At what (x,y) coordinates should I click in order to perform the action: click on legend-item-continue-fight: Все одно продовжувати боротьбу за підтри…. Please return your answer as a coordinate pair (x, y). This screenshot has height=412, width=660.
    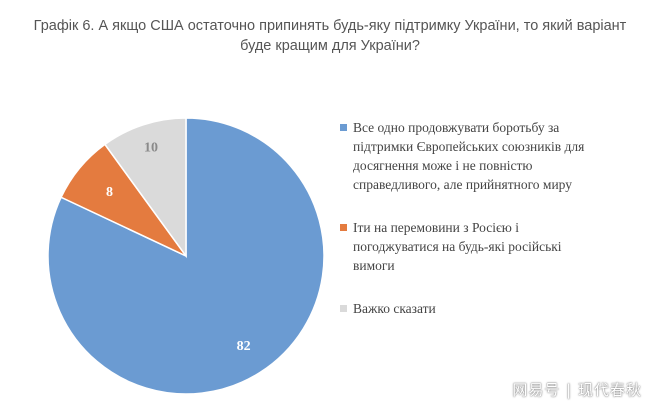
    Looking at the image, I should click on (490, 156).